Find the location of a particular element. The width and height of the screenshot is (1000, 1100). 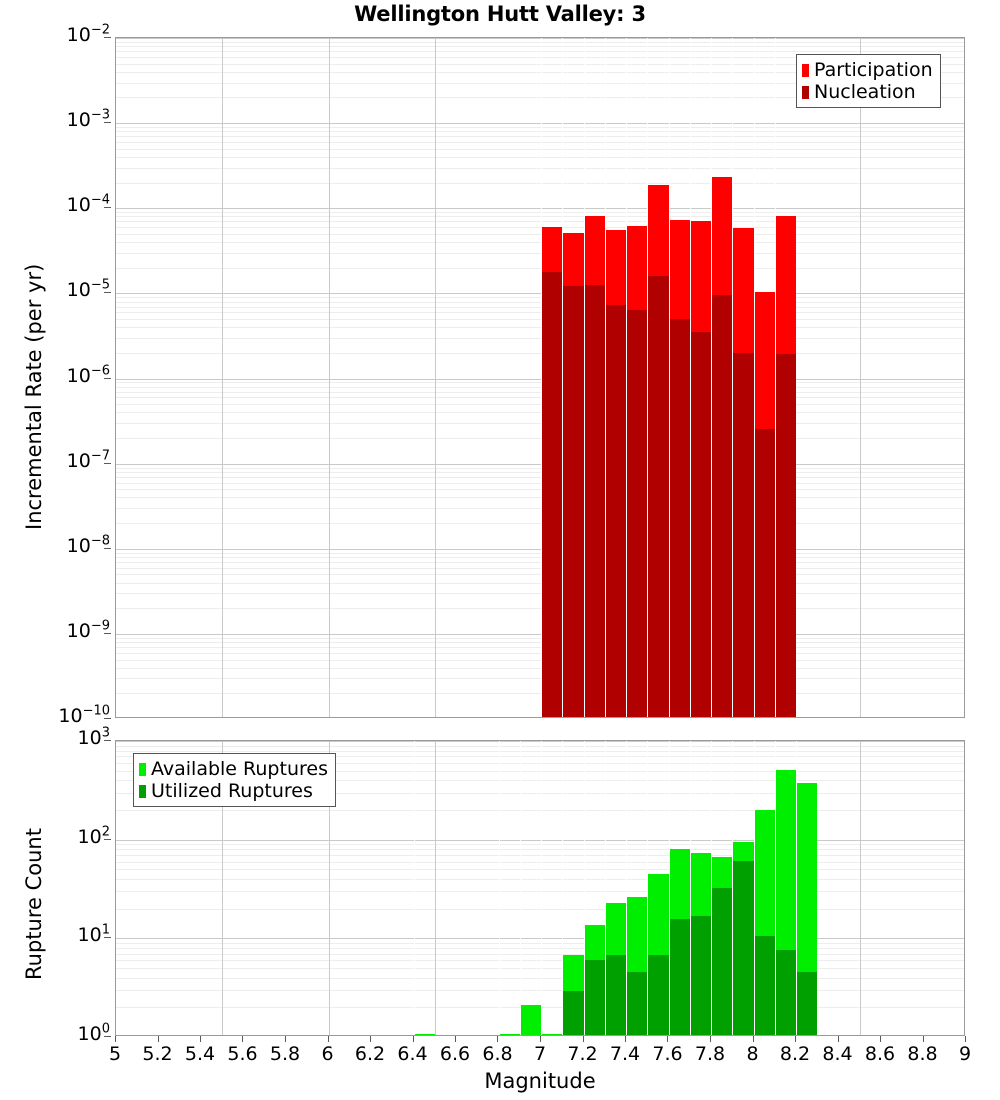

y-tick-label: 10⁻⁷ is located at coordinates (88, 460).